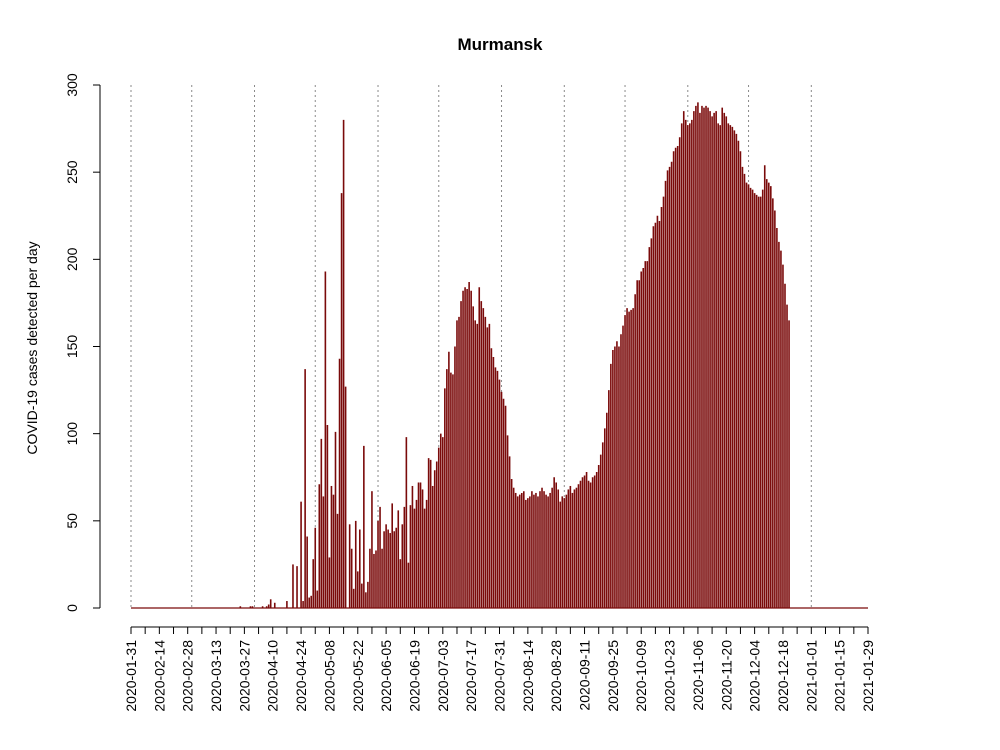  I want to click on y-tick-label: 300, so click(72, 85).